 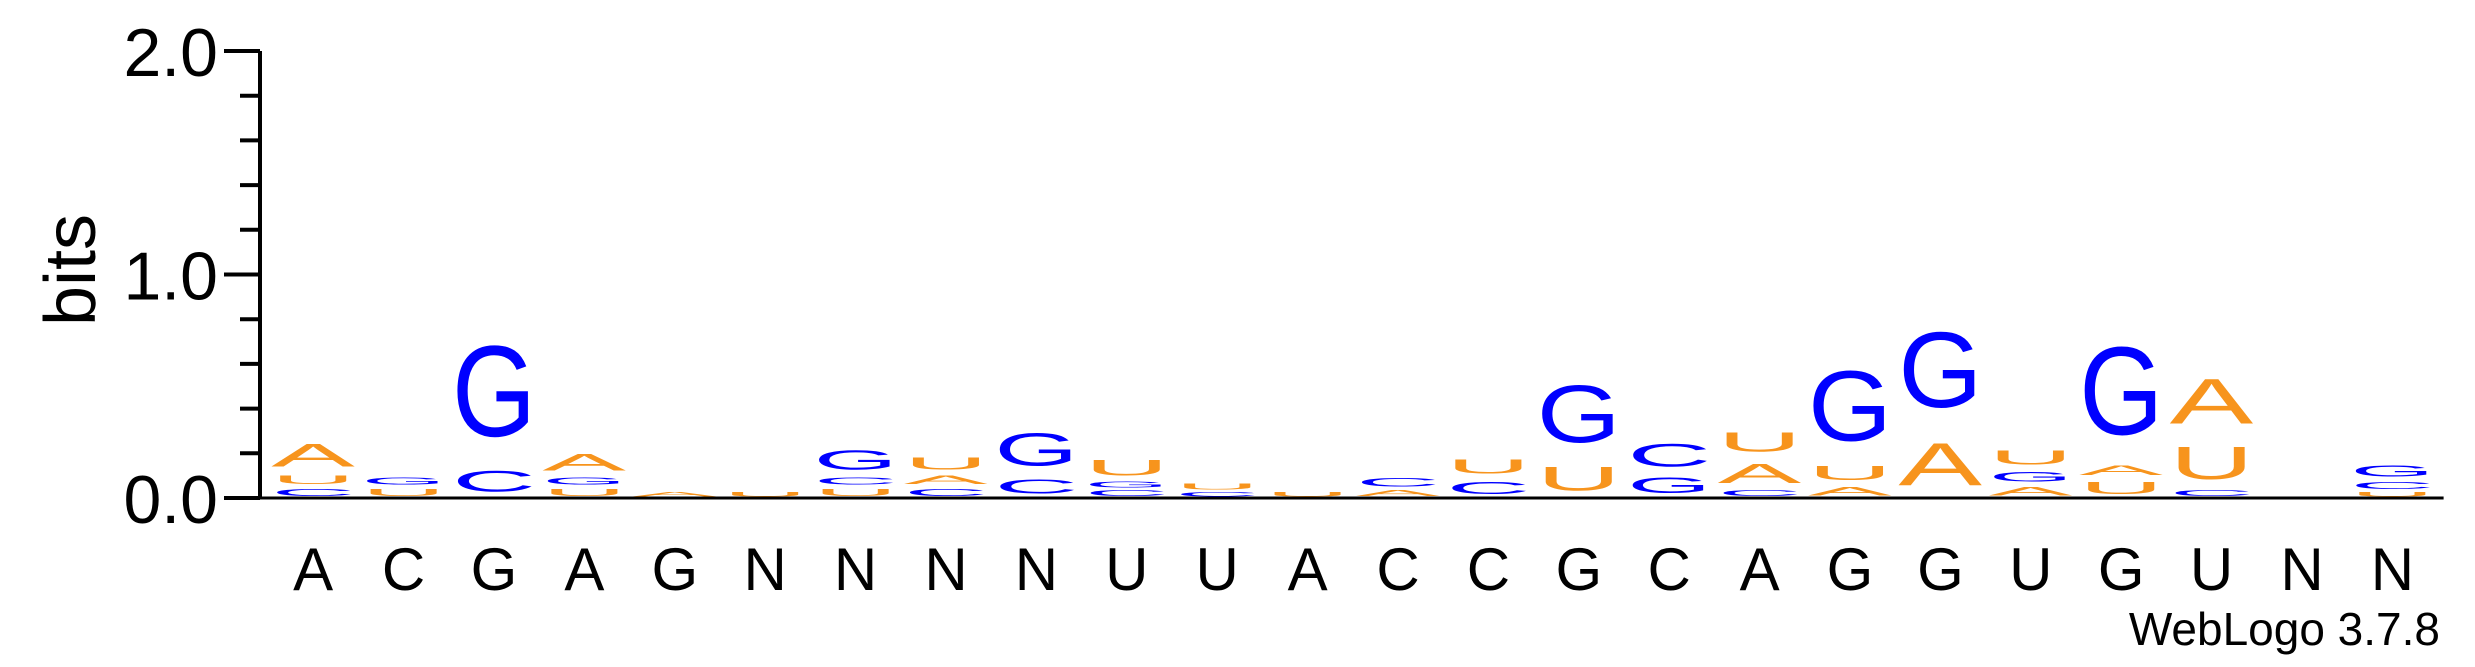 What do you see at coordinates (71, 270) in the screenshot?
I see `y-axis-label: bits` at bounding box center [71, 270].